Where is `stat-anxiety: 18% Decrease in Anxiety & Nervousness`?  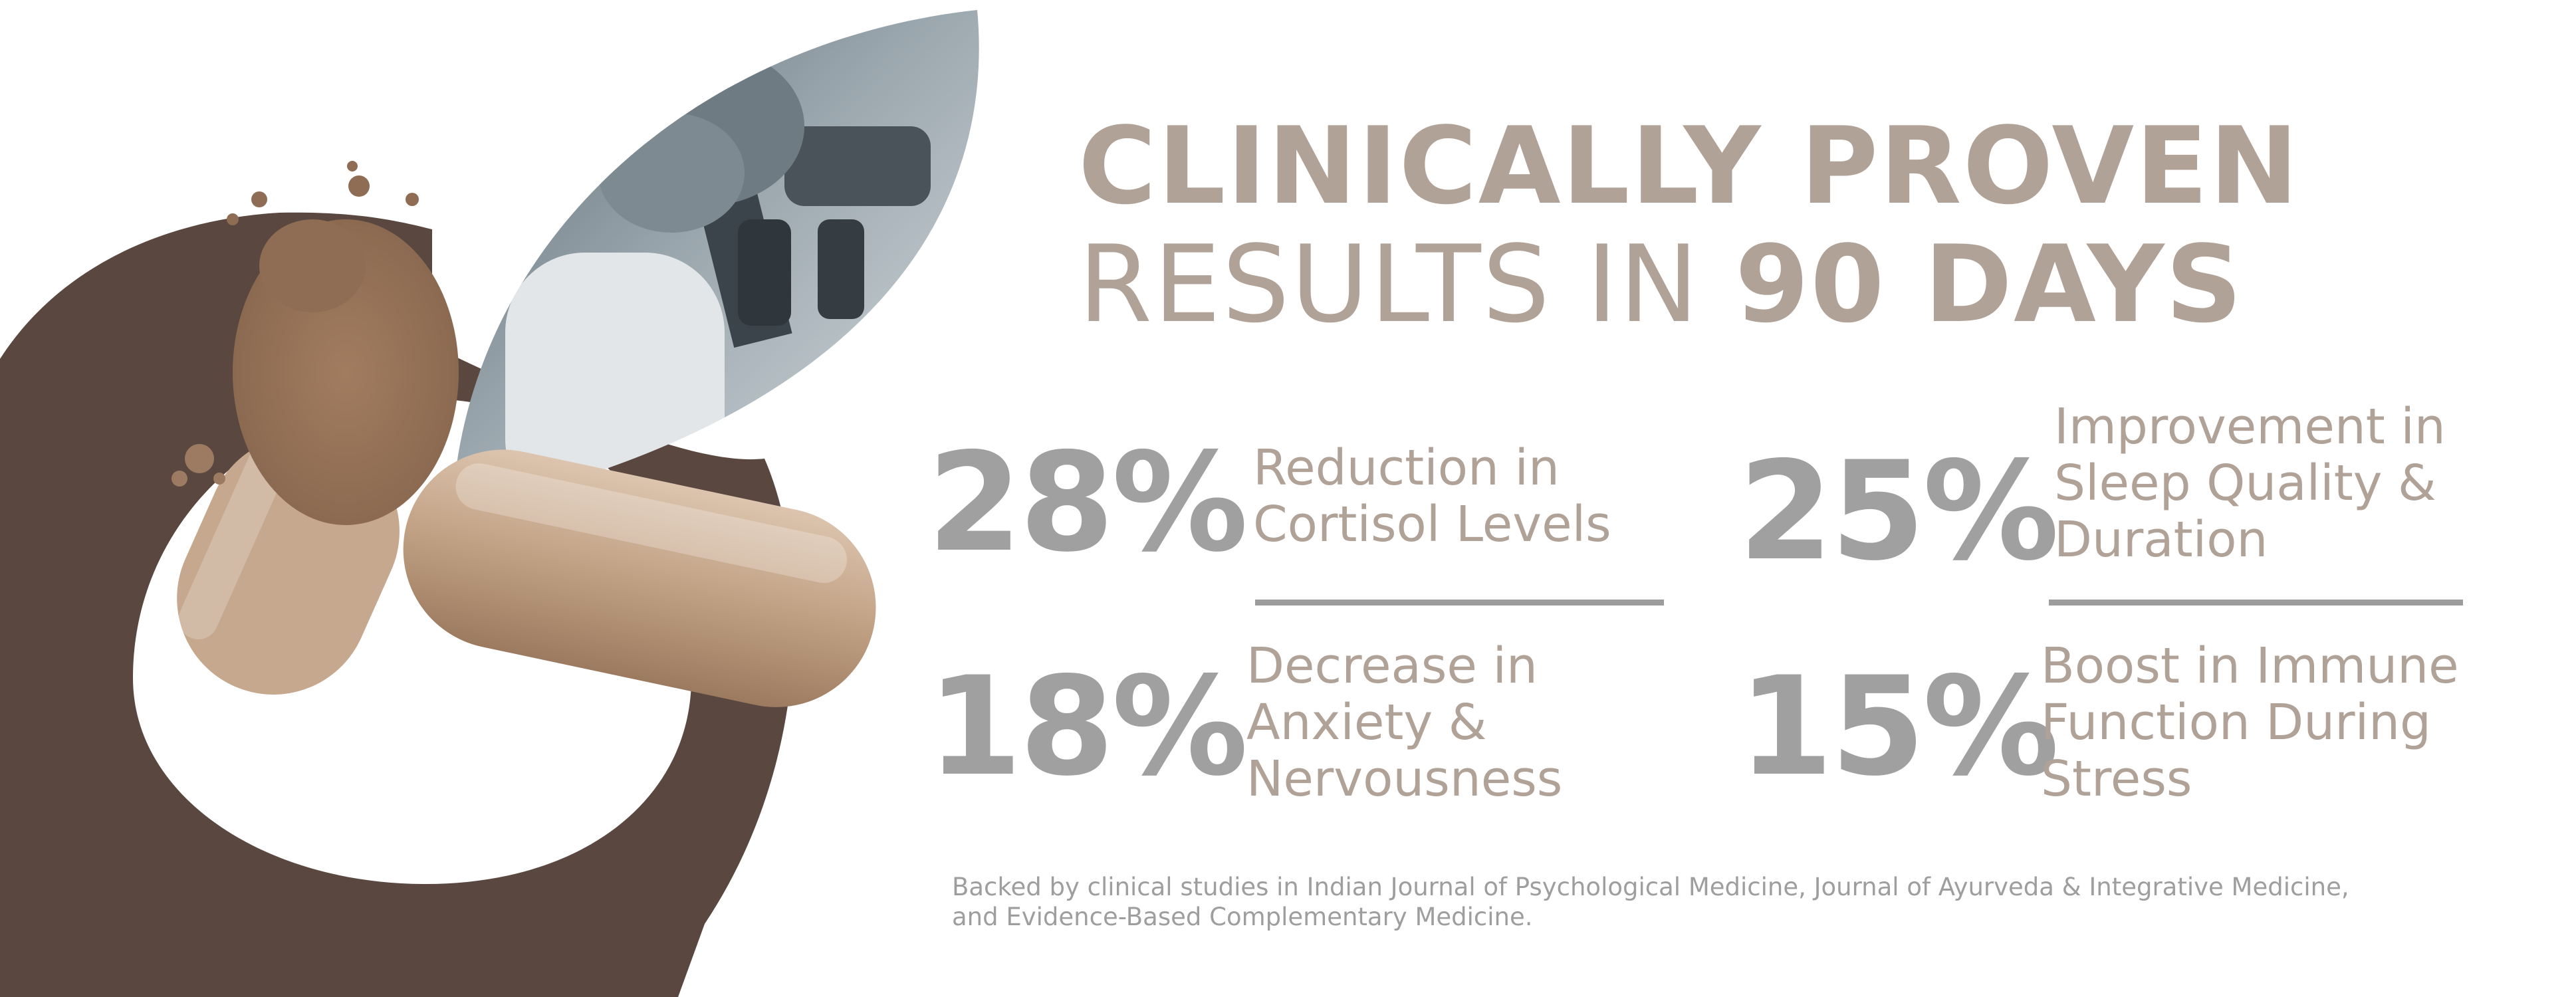 stat-anxiety: 18% Decrease in Anxiety & Nervousness is located at coordinates (1293, 731).